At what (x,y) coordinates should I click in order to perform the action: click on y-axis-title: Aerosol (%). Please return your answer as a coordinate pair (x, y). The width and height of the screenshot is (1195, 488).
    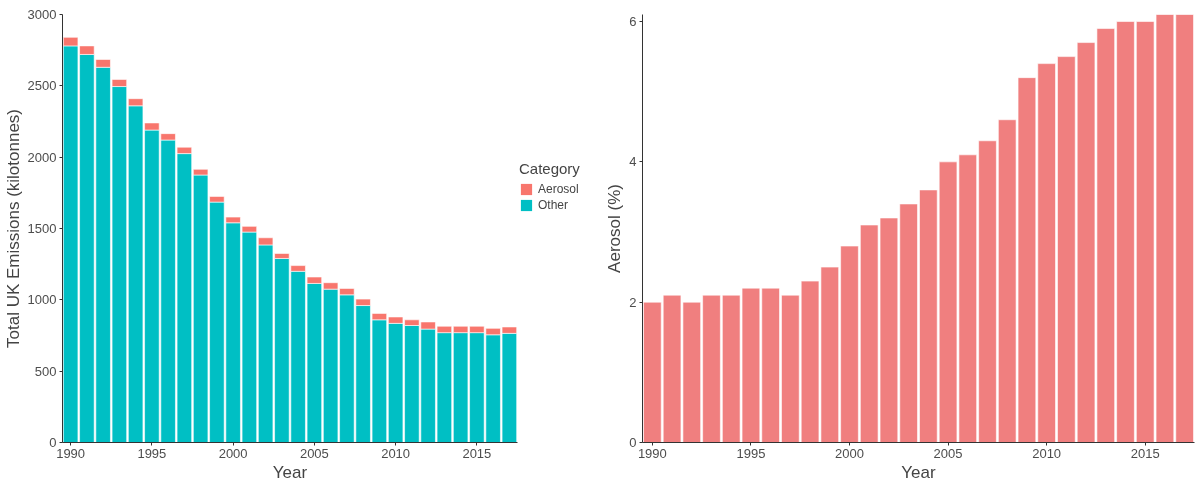
    Looking at the image, I should click on (615, 228).